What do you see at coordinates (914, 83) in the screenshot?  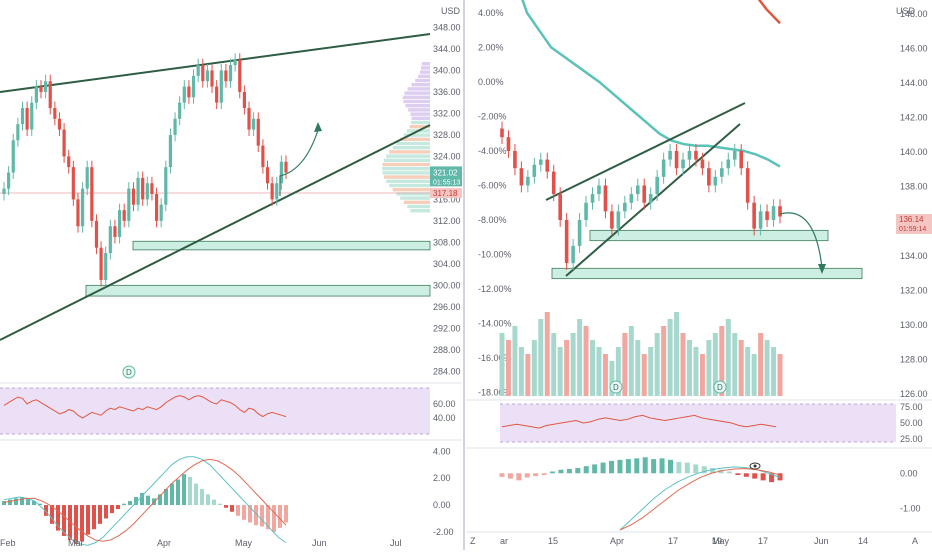 I see `right-price-tick: 144.00` at bounding box center [914, 83].